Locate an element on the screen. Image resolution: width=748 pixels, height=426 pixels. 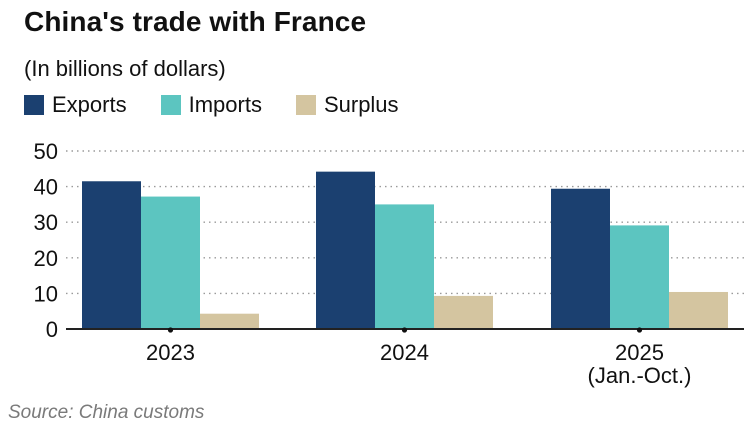
x-tick-label-2023: 2023 is located at coordinates (170, 352).